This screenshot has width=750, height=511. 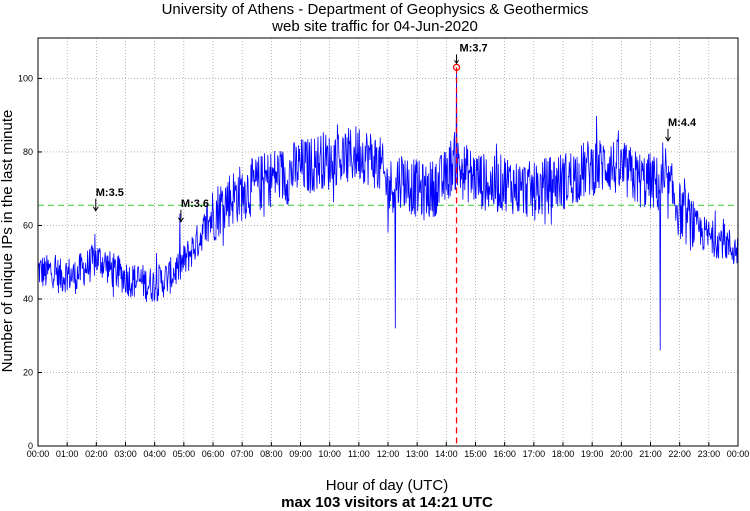 I want to click on x-tick-label: 13:00, so click(x=417, y=454).